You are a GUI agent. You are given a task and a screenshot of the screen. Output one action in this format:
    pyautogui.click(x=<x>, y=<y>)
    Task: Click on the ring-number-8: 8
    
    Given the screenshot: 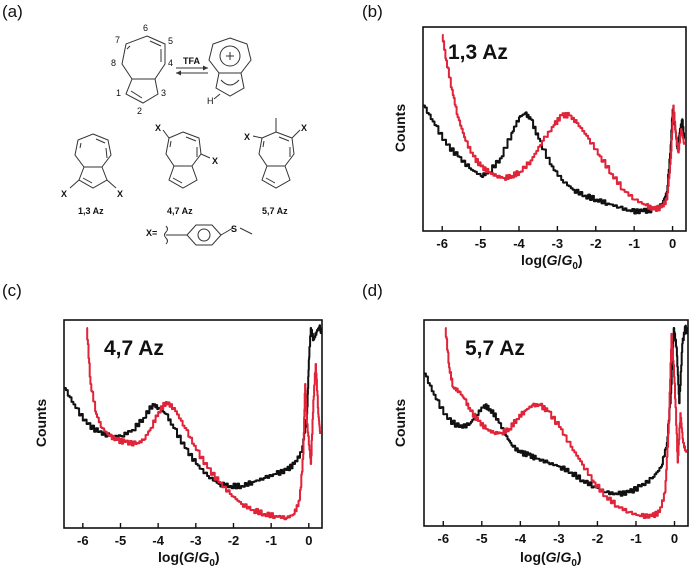 What is the action you would take?
    pyautogui.click(x=113, y=63)
    